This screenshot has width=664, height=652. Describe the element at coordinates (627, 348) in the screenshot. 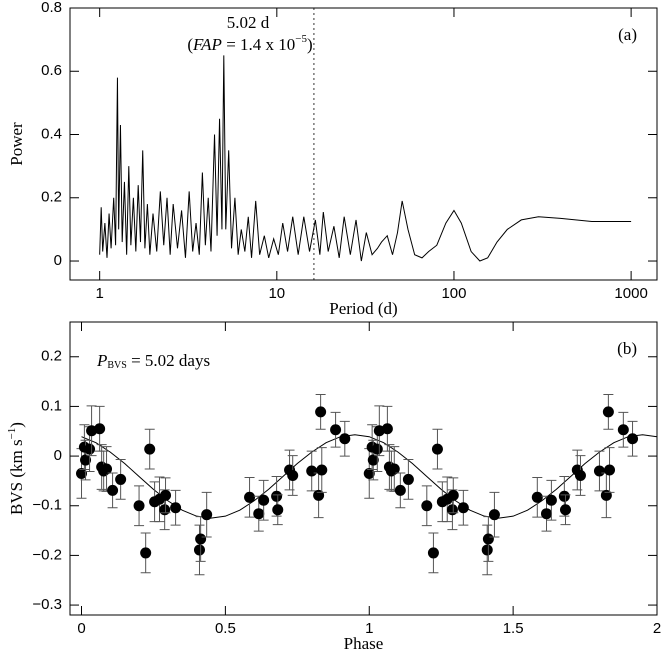

I see `panel-label: (b)` at that location.